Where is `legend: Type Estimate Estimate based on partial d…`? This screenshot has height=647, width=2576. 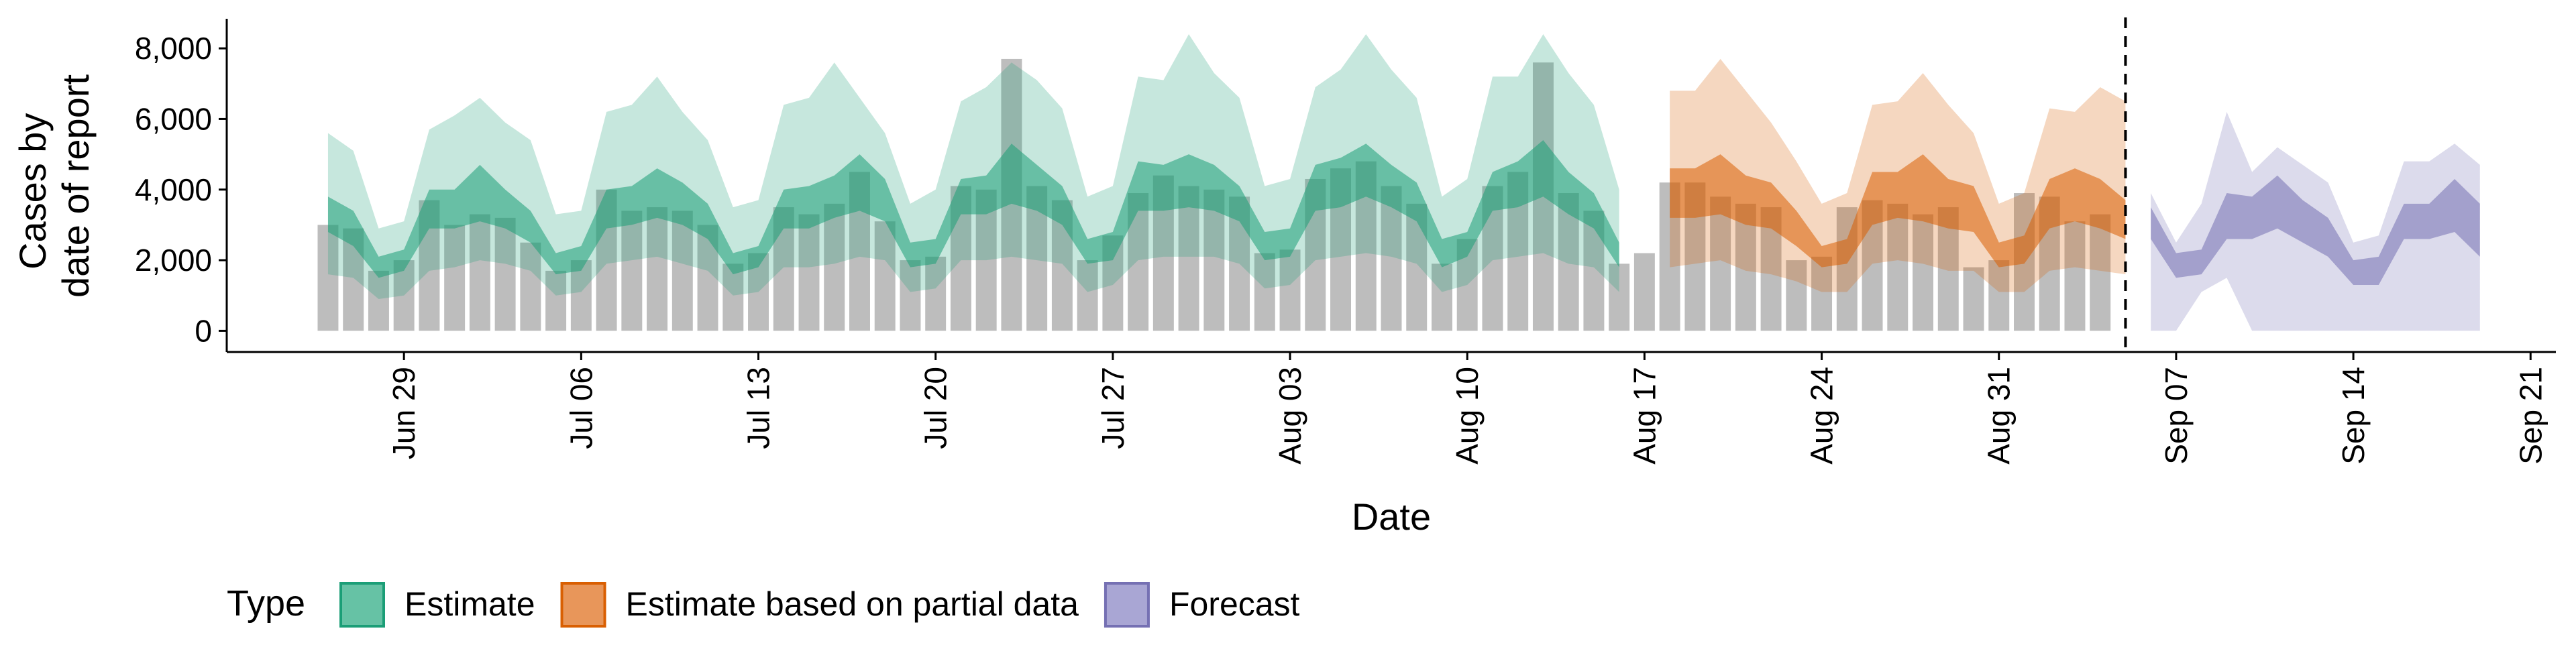
legend: Type Estimate Estimate based on partial d… is located at coordinates (763, 605).